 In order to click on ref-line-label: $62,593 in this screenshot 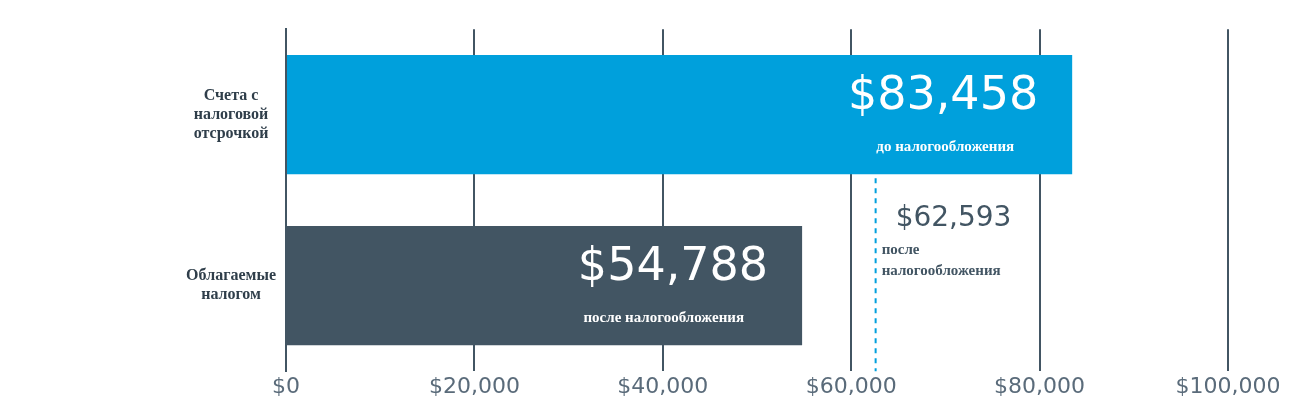, I will do `click(953, 216)`.